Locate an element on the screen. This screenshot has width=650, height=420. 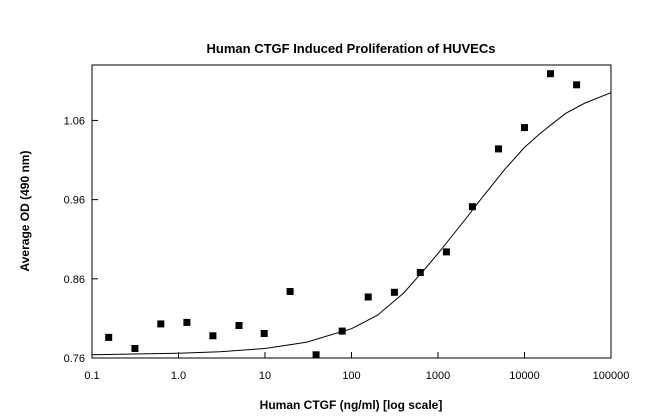
x-tick-label: 1000 is located at coordinates (438, 376).